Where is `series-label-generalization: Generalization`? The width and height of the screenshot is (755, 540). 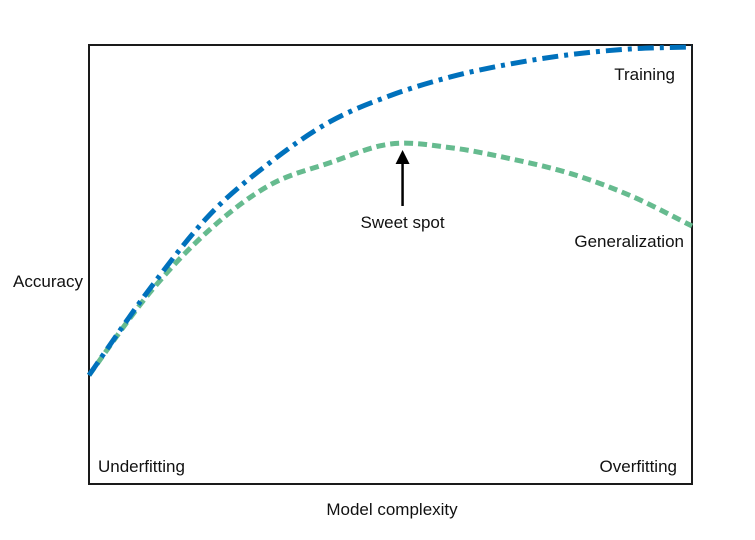
series-label-generalization: Generalization is located at coordinates (629, 241).